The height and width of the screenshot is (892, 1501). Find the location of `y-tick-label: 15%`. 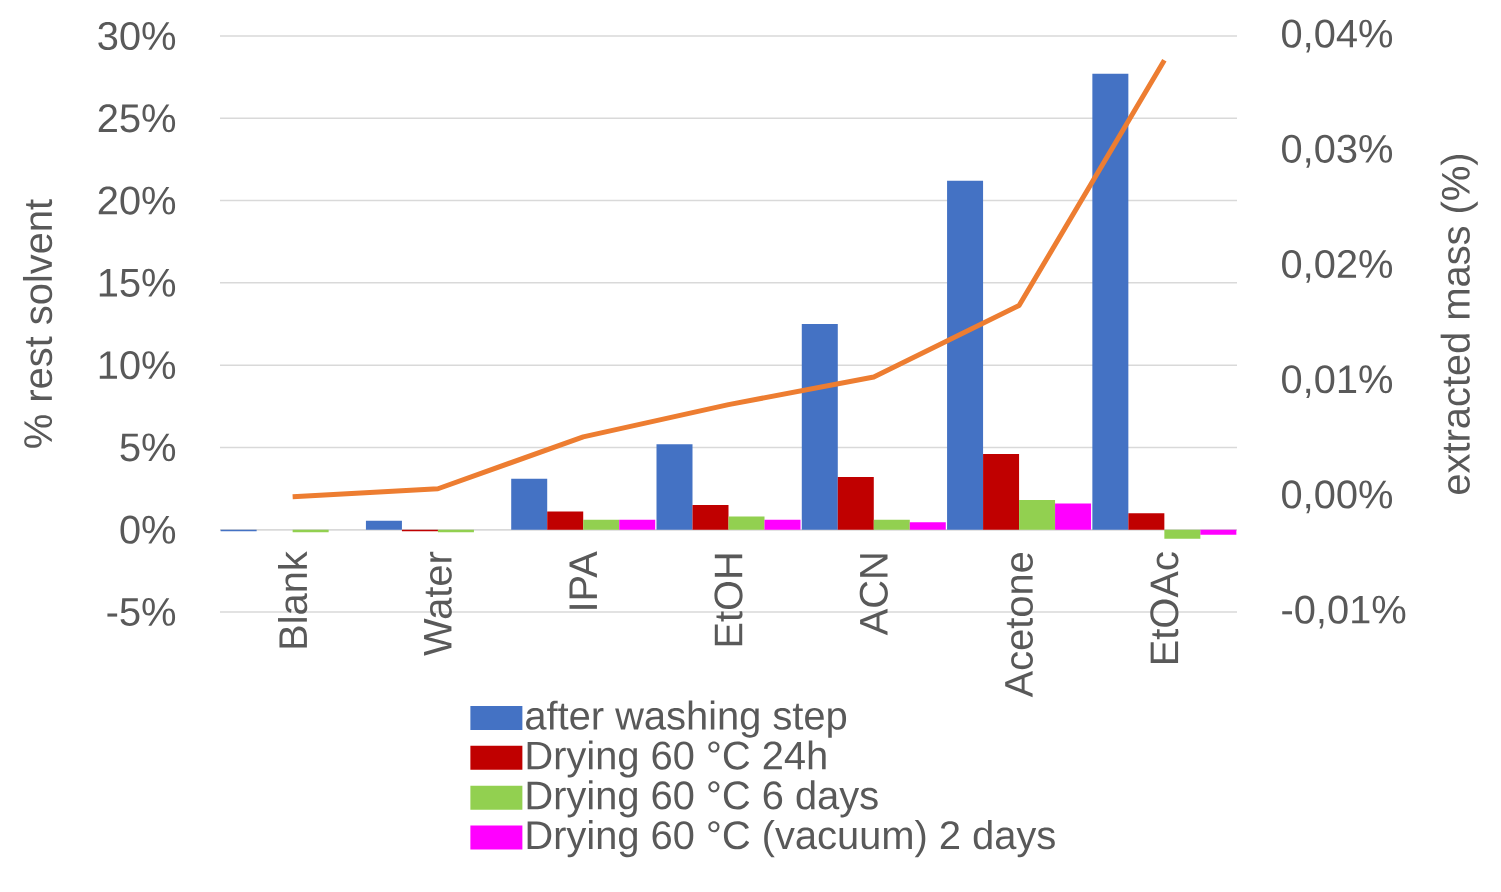

y-tick-label: 15% is located at coordinates (137, 282).